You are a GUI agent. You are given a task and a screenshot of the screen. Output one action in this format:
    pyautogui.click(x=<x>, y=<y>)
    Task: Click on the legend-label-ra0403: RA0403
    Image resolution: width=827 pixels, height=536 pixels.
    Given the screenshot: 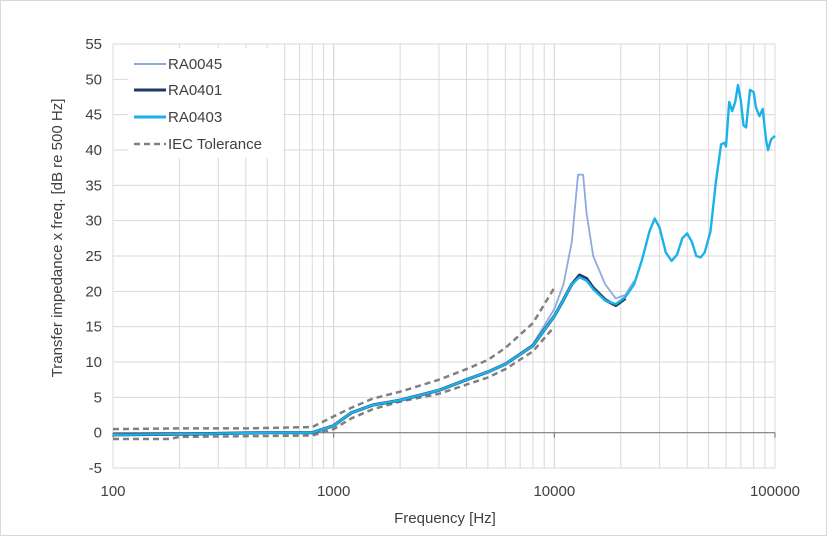 What is the action you would take?
    pyautogui.click(x=195, y=117)
    